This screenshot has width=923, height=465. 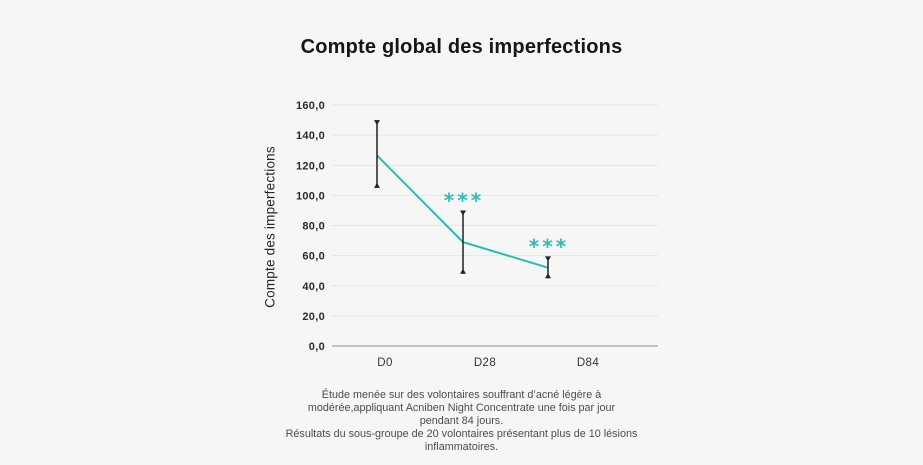 I want to click on x-tick-label: D28, so click(x=485, y=363).